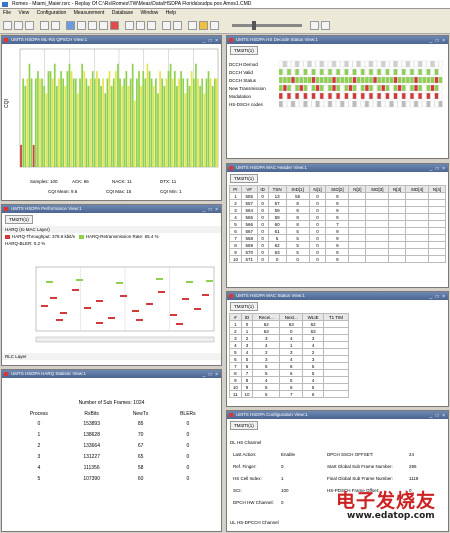 This screenshot has height=533, width=450. What do you see at coordinates (317, 189) in the screenshot?
I see `column-header: N[1]` at bounding box center [317, 189].